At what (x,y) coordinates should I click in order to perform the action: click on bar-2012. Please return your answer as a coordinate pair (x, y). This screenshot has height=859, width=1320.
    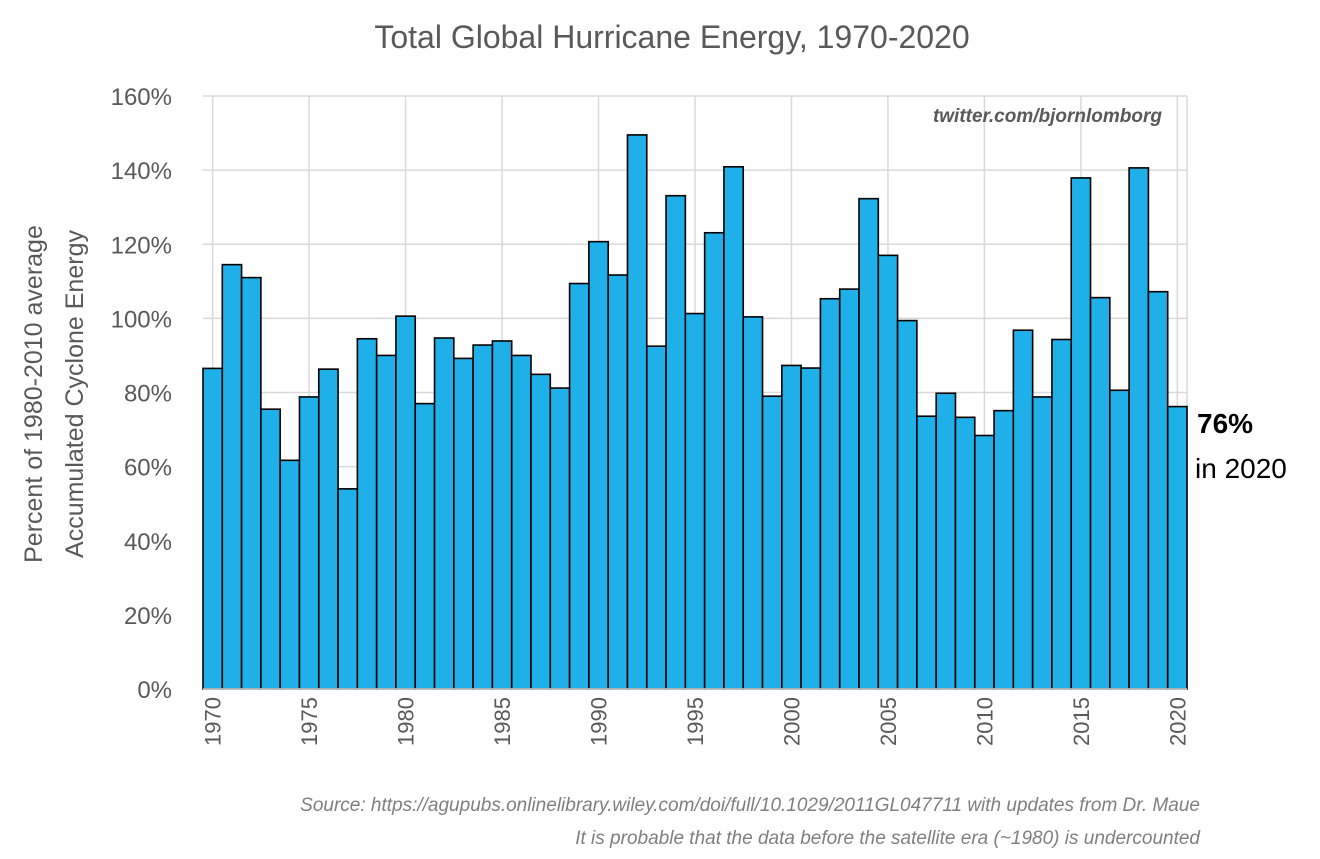
    Looking at the image, I should click on (1023, 509).